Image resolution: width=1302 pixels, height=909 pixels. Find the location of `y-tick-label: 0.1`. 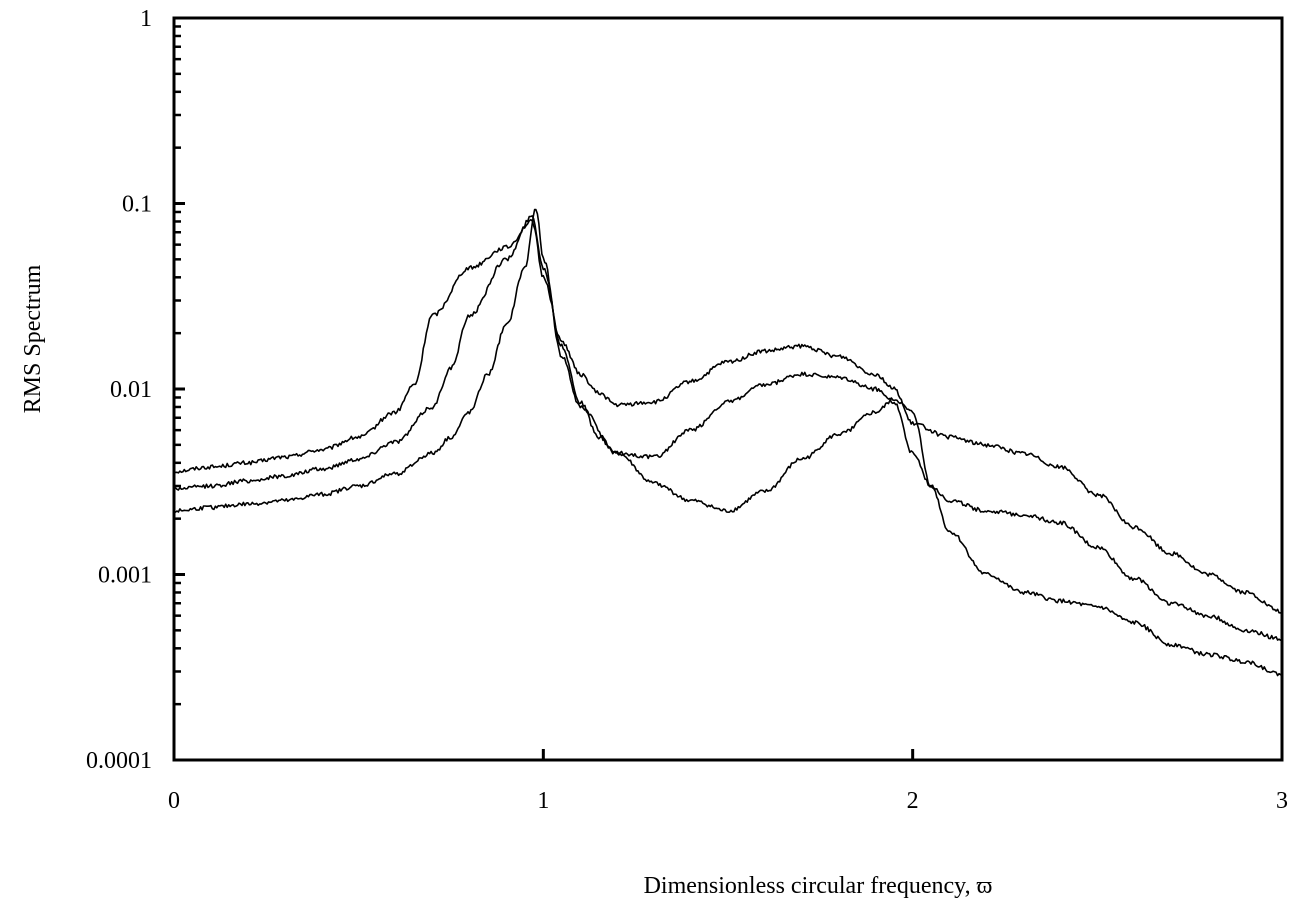

y-tick-label: 0.1 is located at coordinates (137, 205).